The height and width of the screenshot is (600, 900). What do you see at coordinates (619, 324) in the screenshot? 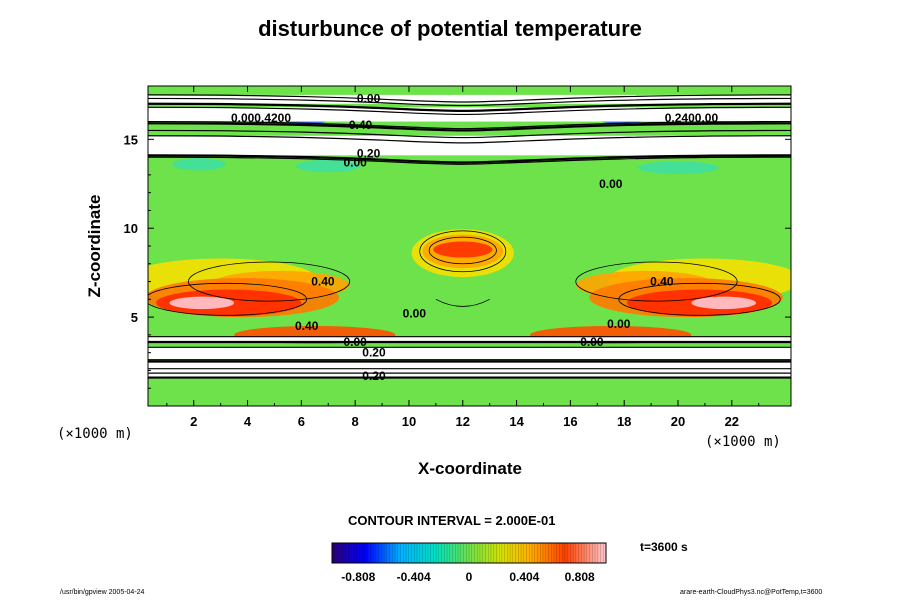
I see `contour-label-12: 0.00` at bounding box center [619, 324].